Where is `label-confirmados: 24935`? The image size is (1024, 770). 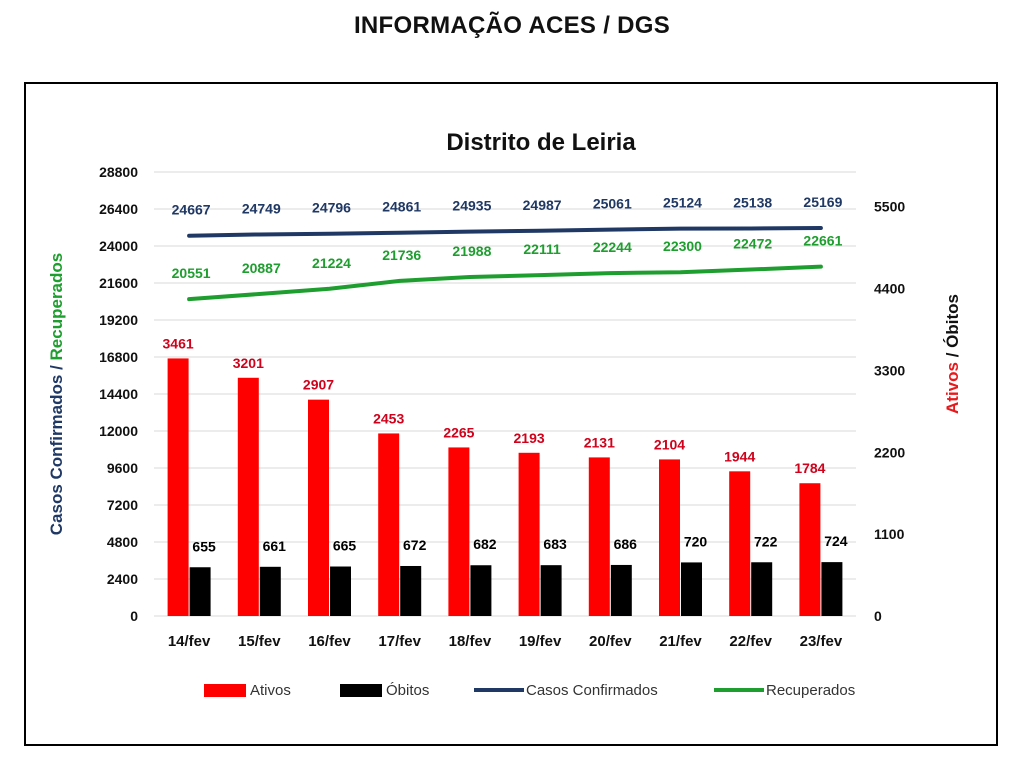 label-confirmados: 24935 is located at coordinates (471, 206).